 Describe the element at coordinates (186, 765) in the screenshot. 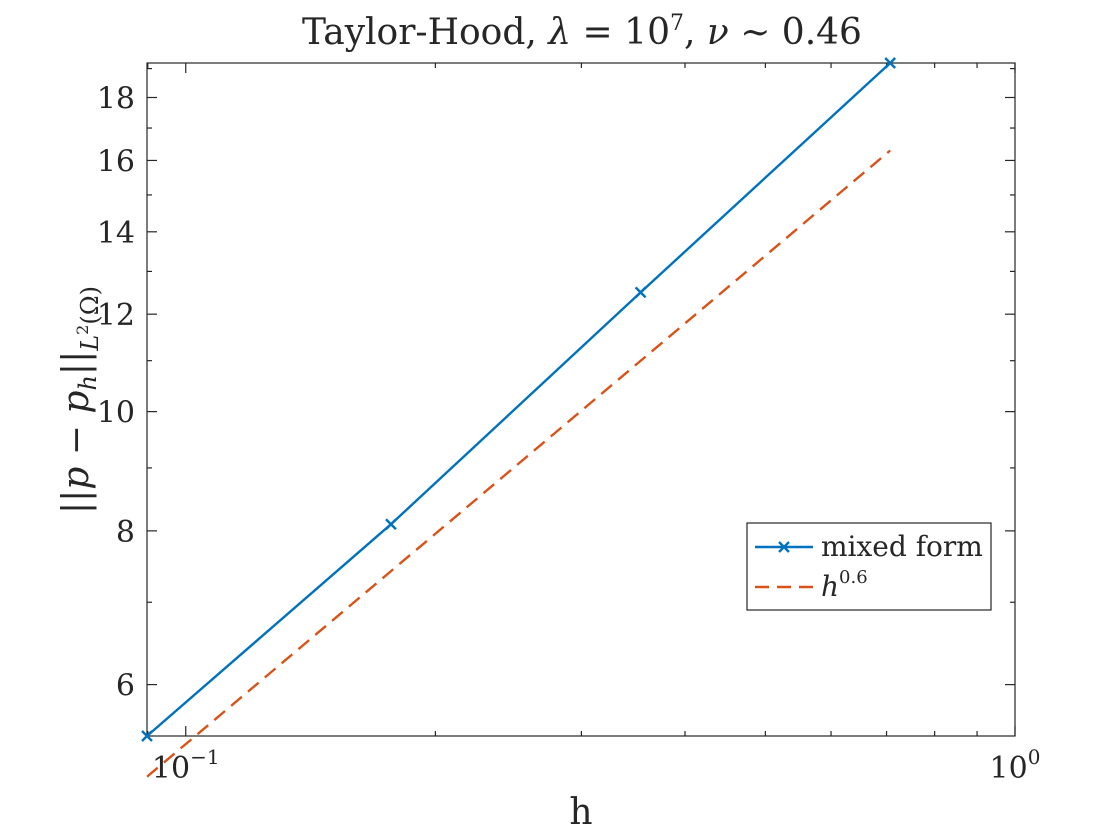

I see `x-tick-label: 10⁻¹` at that location.